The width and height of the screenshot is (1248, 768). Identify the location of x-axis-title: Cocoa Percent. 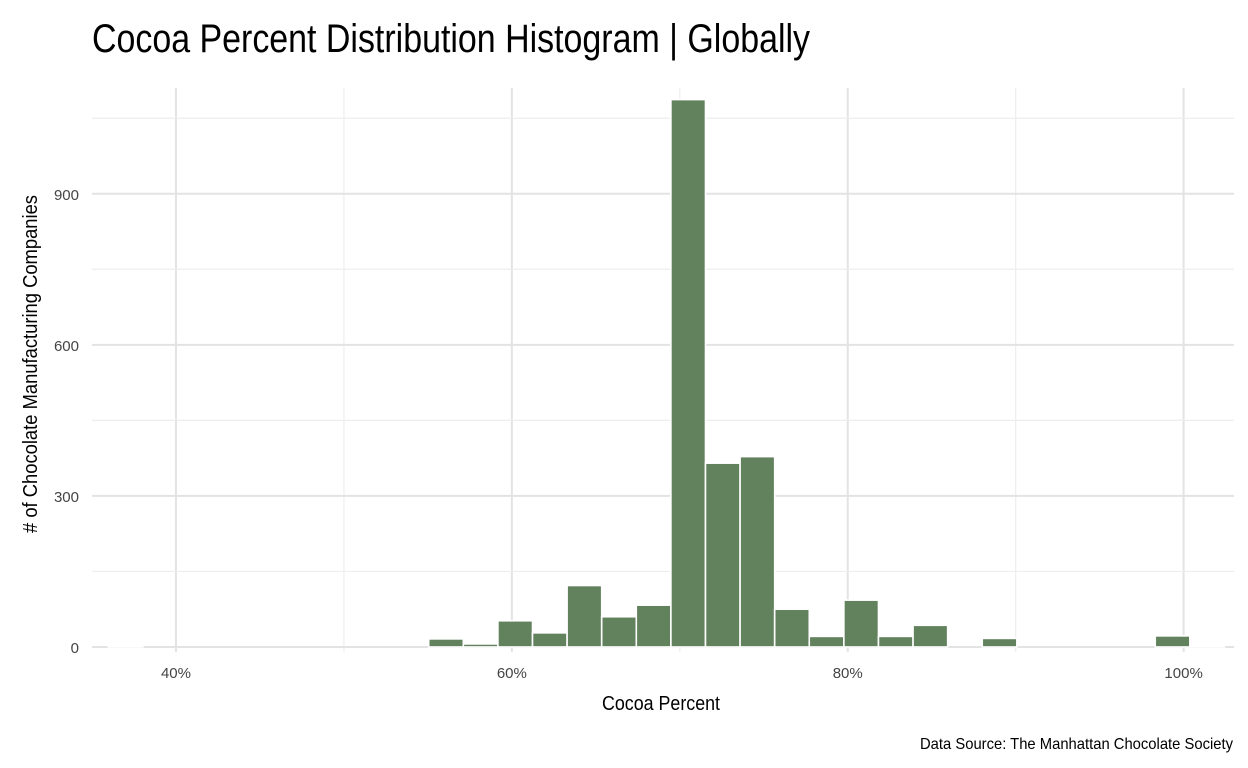
(661, 704).